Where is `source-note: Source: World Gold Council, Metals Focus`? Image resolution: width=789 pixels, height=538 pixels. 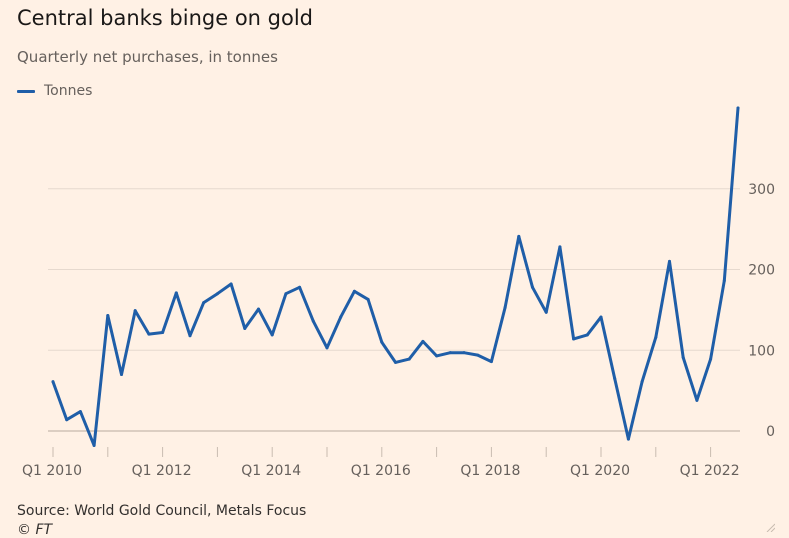
source-note: Source: World Gold Council, Metals Focus is located at coordinates (162, 511).